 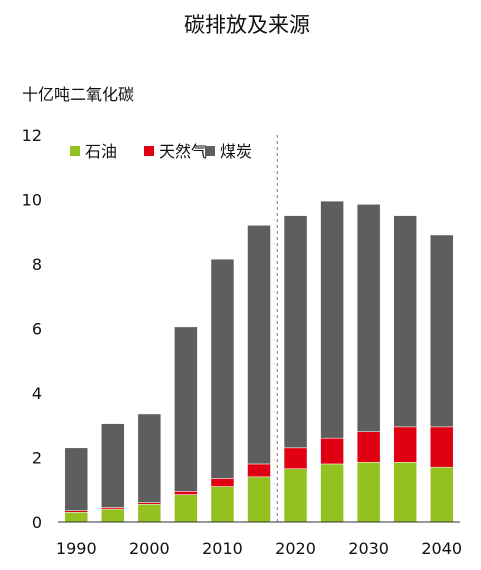 I want to click on y-tick-label: 0, so click(x=37, y=522).